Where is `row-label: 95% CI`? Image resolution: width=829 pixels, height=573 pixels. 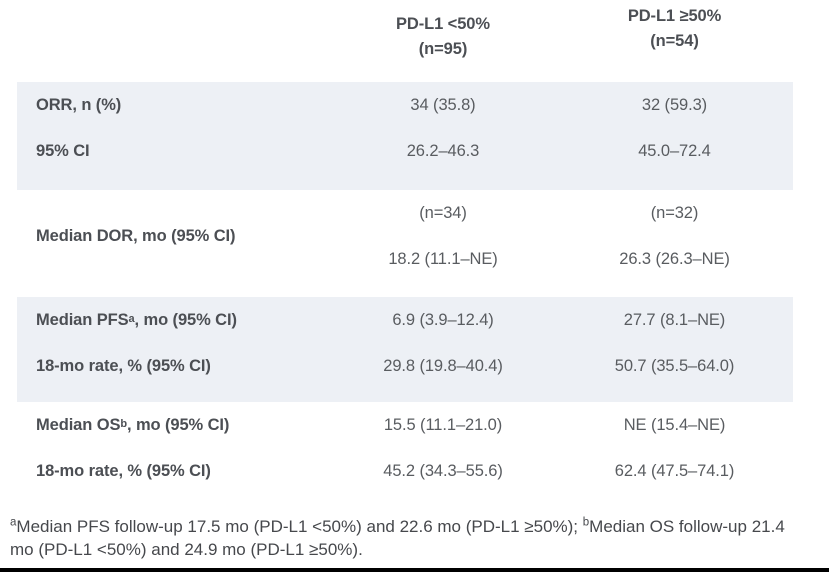
row-label: 95% CI is located at coordinates (63, 150).